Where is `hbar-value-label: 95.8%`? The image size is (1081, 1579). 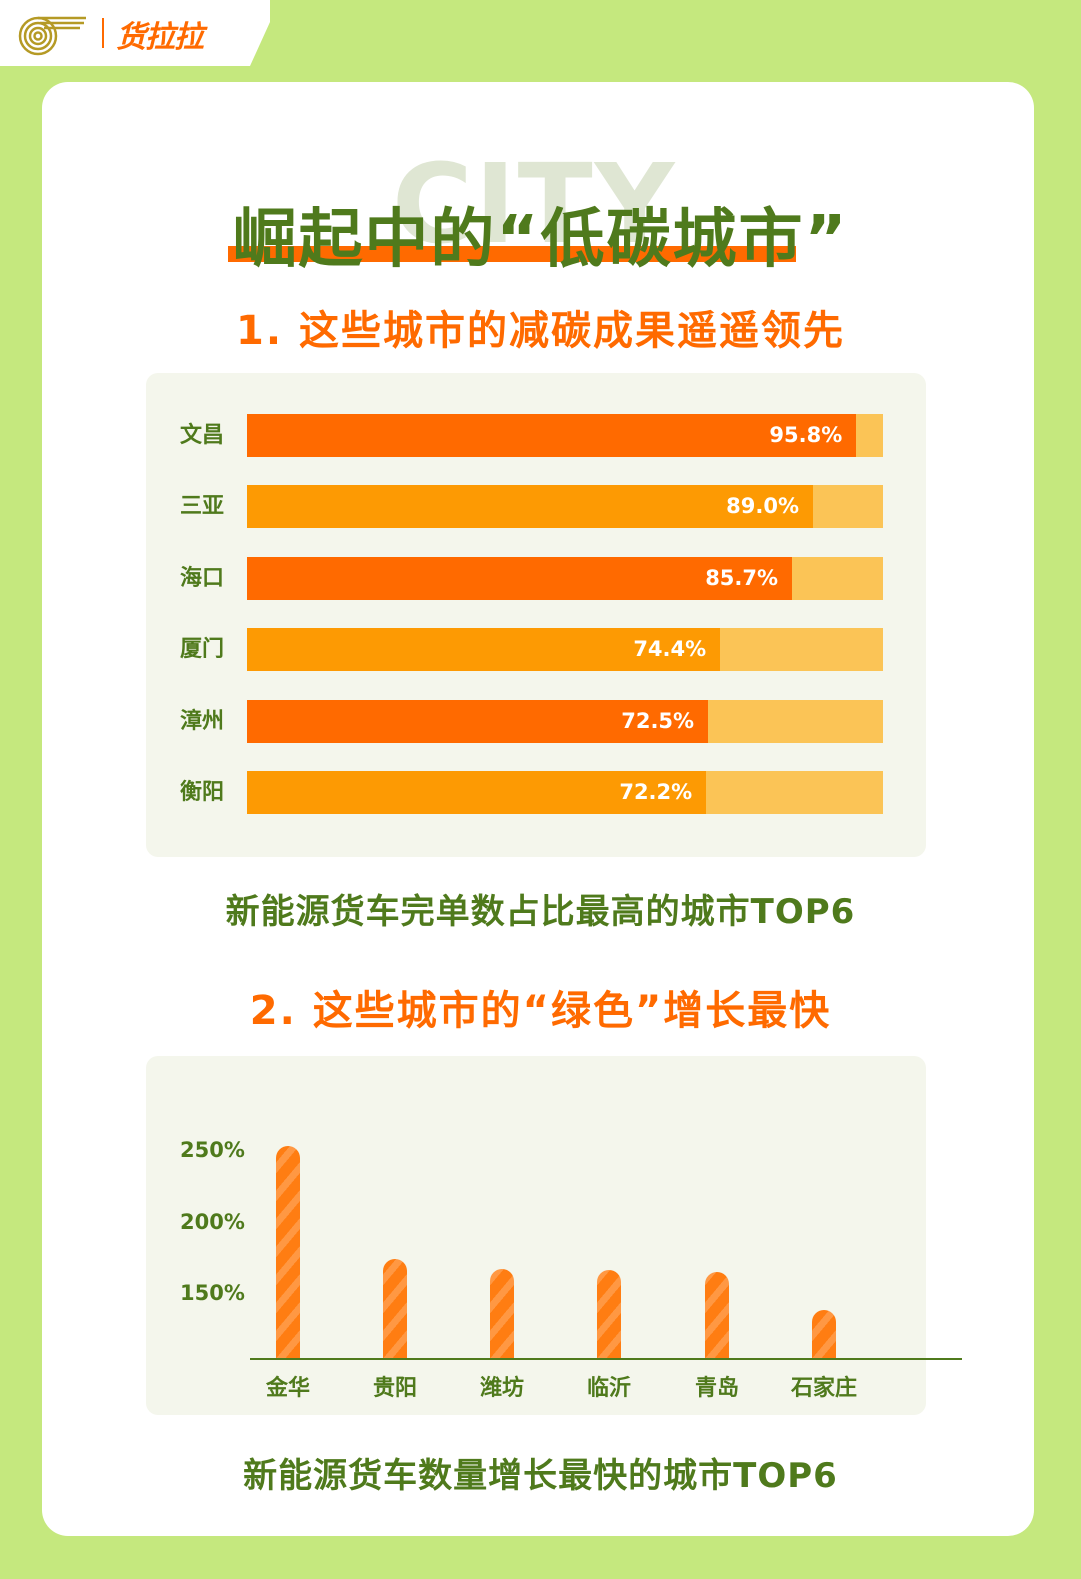 hbar-value-label: 95.8% is located at coordinates (806, 435).